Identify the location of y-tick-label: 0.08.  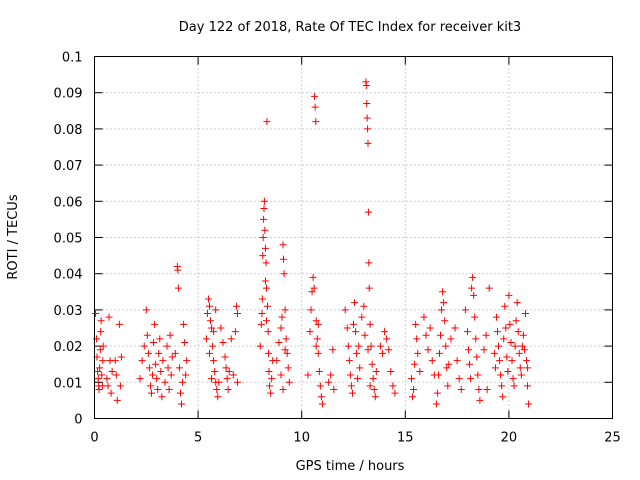
(68, 130).